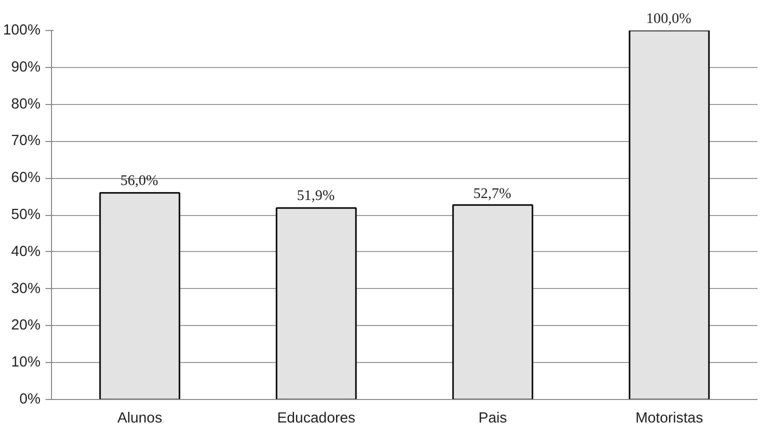 Image resolution: width=782 pixels, height=429 pixels. I want to click on y-tick-label: 50%, so click(26, 215).